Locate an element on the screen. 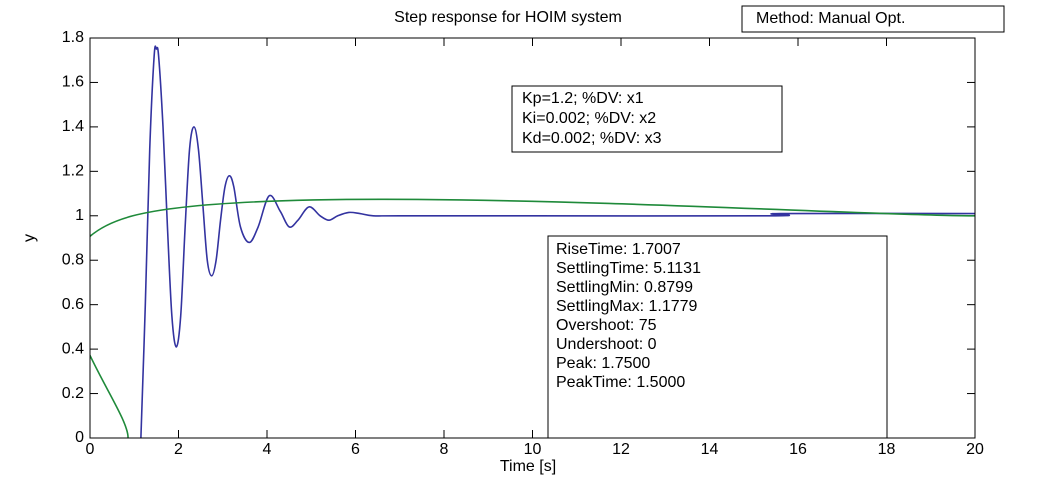  stats-text: SettlingTime: 5.1131 is located at coordinates (628, 268).